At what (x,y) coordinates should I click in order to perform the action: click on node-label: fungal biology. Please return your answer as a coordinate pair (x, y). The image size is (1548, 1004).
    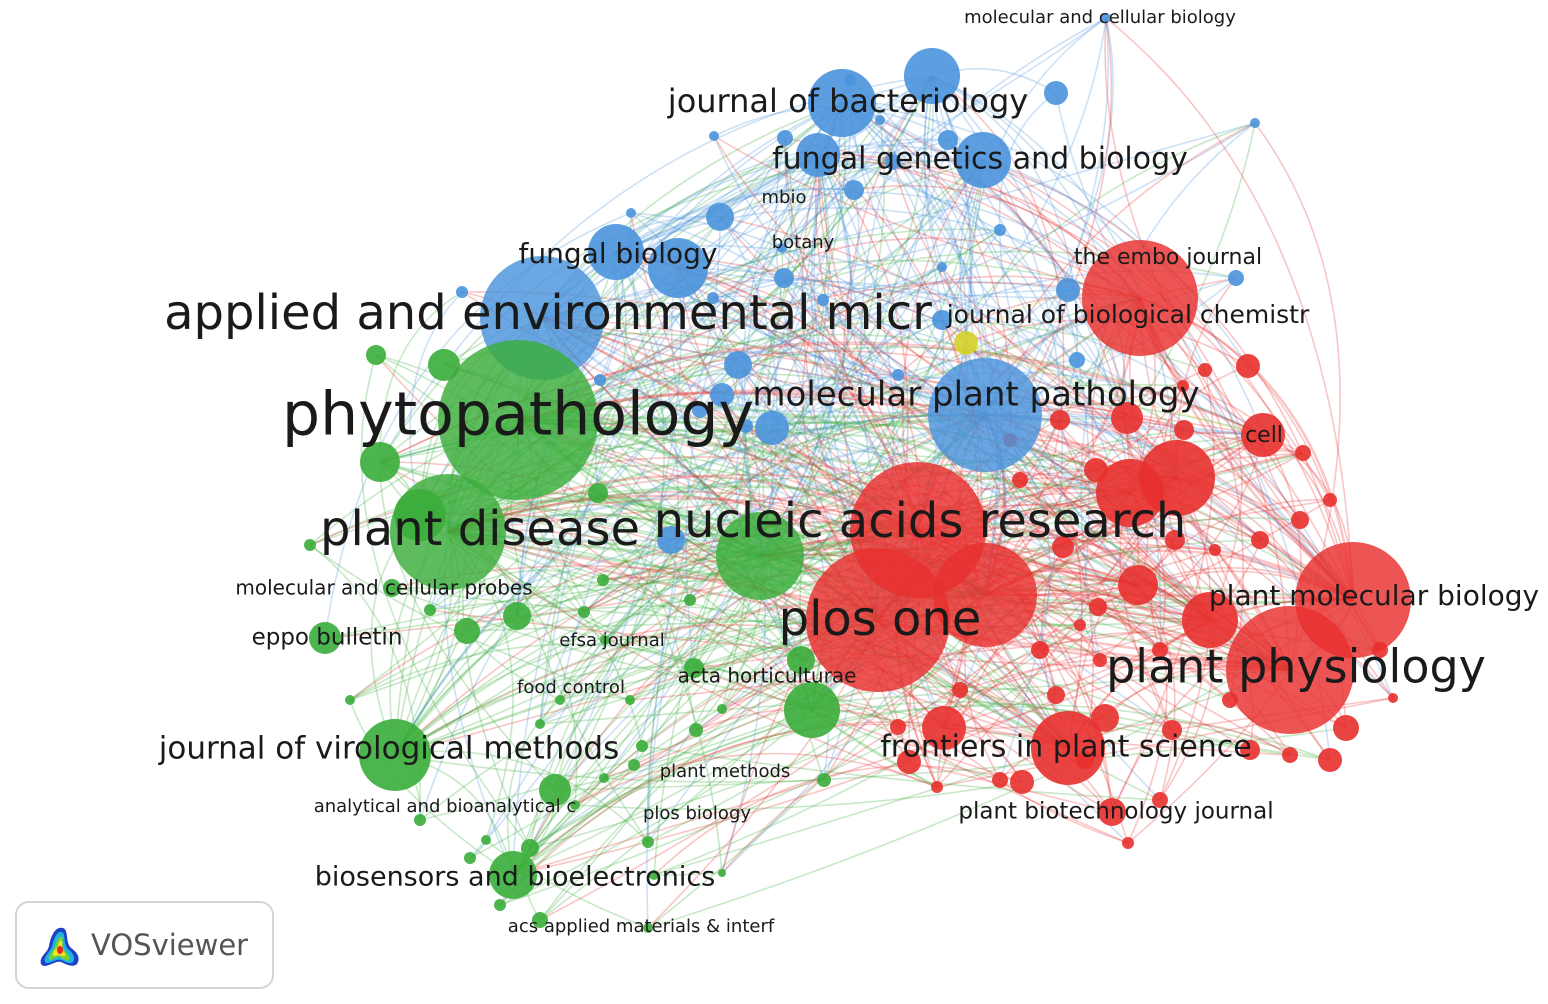
    Looking at the image, I should click on (618, 253).